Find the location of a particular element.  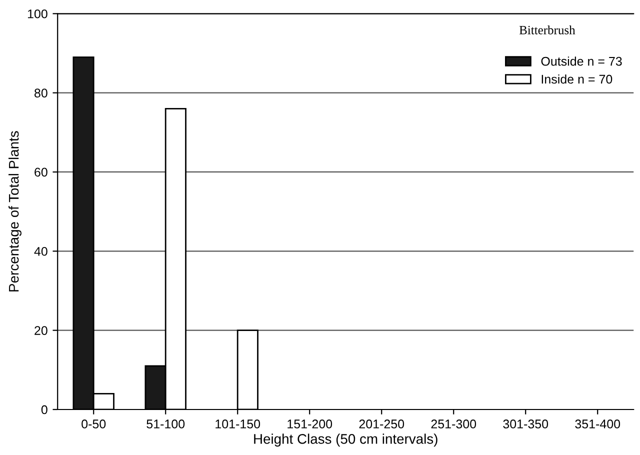

x-tick-label: 351-400 is located at coordinates (597, 424).